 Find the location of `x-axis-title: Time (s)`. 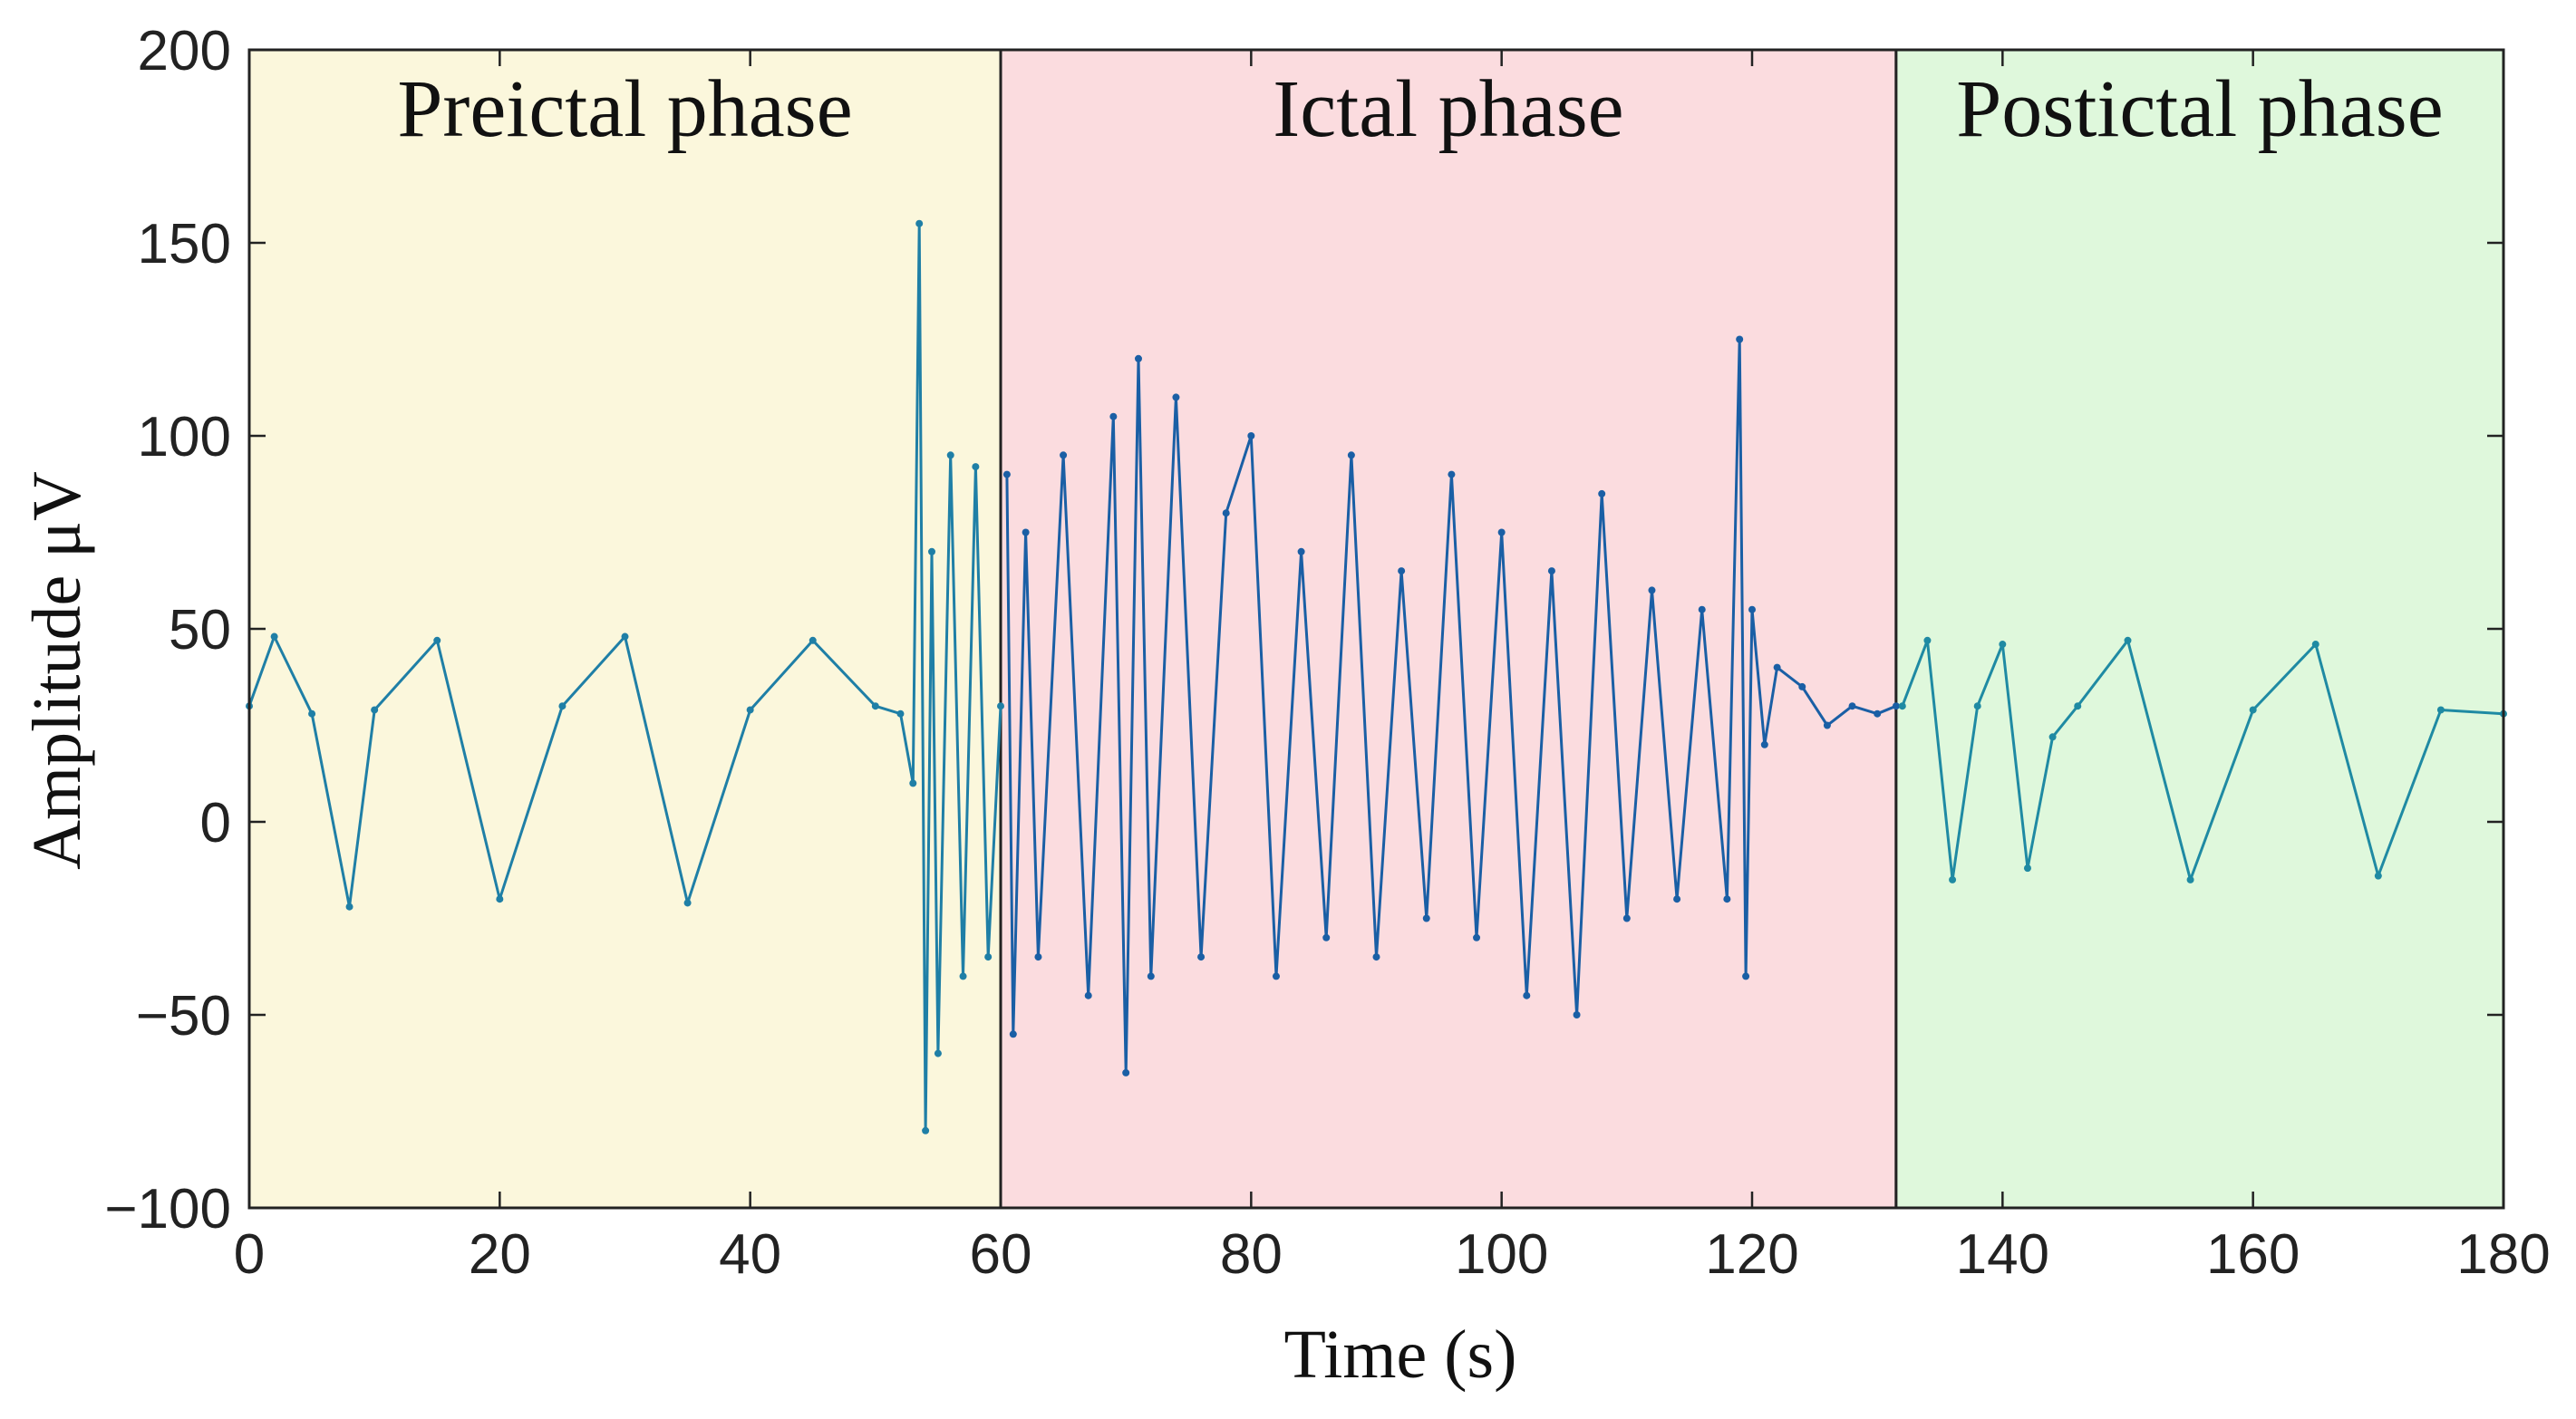

x-axis-title: Time (s) is located at coordinates (1400, 1355).